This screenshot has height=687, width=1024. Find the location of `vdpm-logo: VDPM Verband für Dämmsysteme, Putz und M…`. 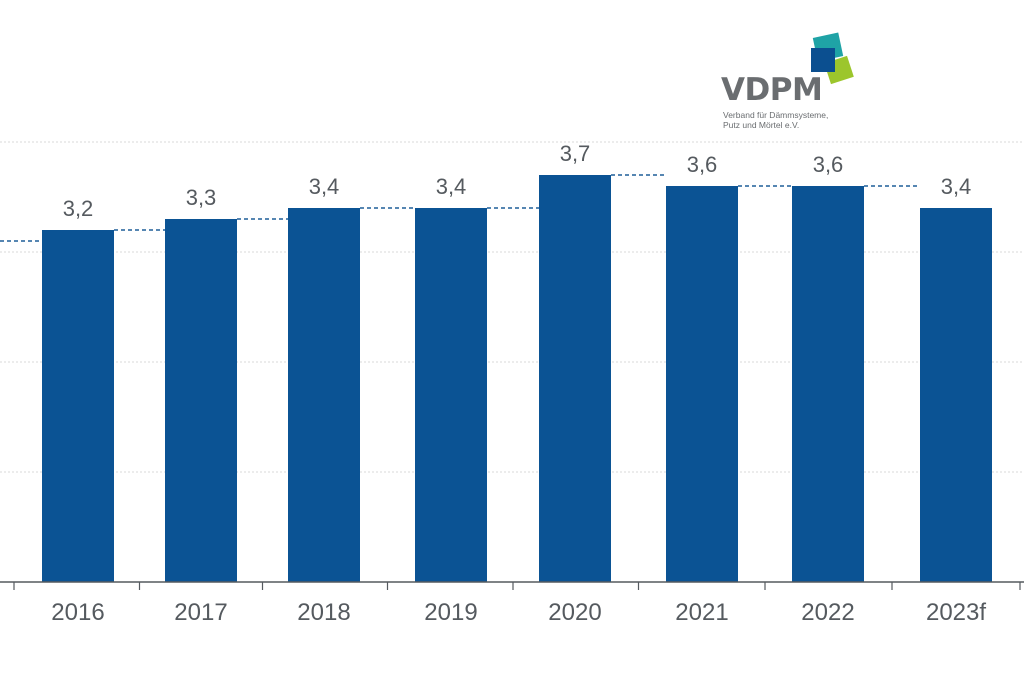

vdpm-logo: VDPM Verband für Dämmsysteme, Putz und M… is located at coordinates (793, 82).